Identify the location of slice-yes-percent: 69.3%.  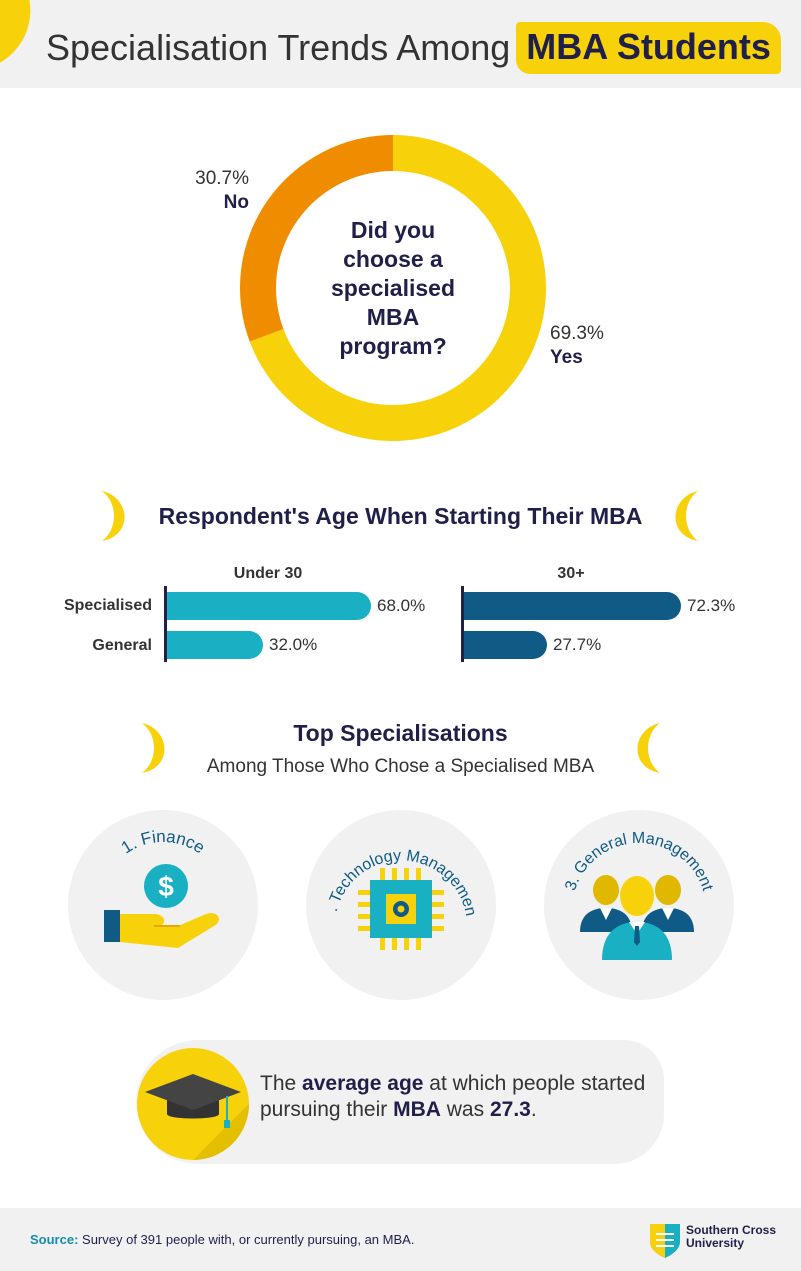
(577, 333).